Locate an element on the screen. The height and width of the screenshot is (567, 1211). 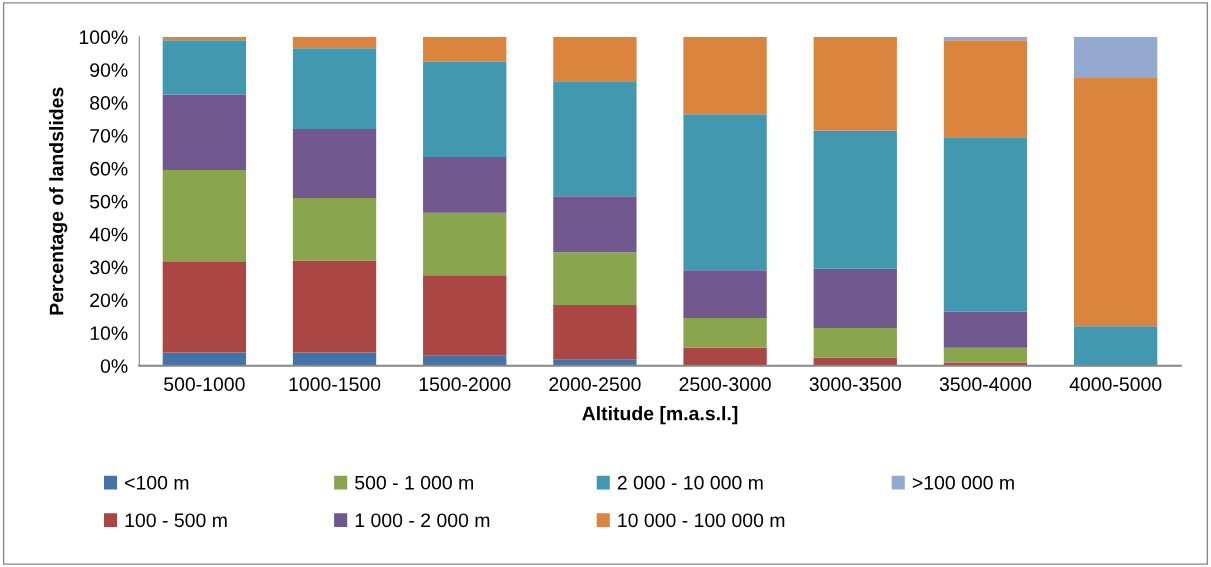
y-tick-label: 40% is located at coordinates (108, 234).